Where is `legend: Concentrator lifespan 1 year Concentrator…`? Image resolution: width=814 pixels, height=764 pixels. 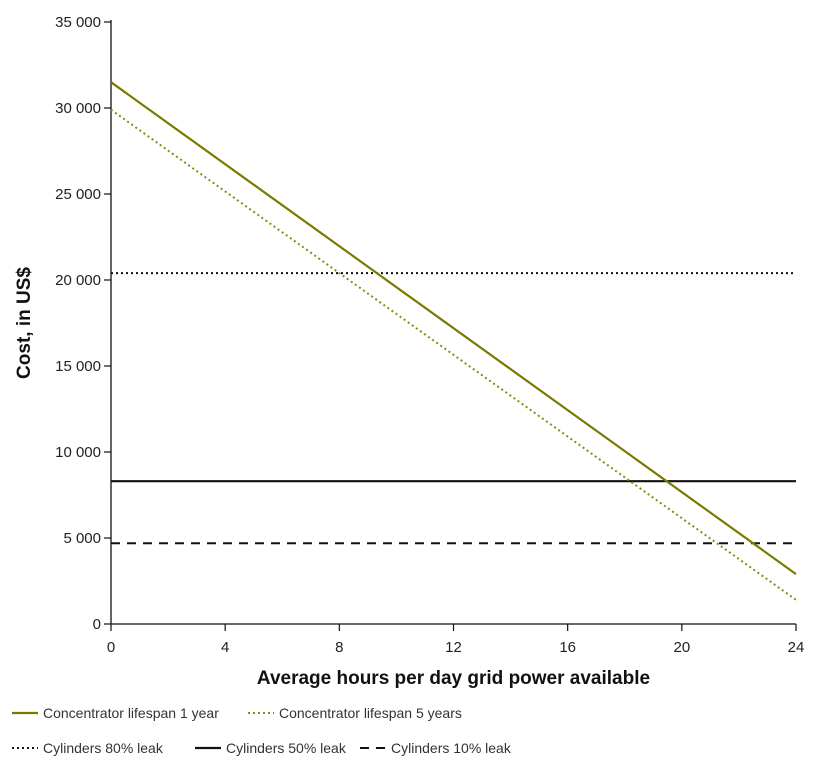 legend: Concentrator lifespan 1 year Concentrator… is located at coordinates (262, 730).